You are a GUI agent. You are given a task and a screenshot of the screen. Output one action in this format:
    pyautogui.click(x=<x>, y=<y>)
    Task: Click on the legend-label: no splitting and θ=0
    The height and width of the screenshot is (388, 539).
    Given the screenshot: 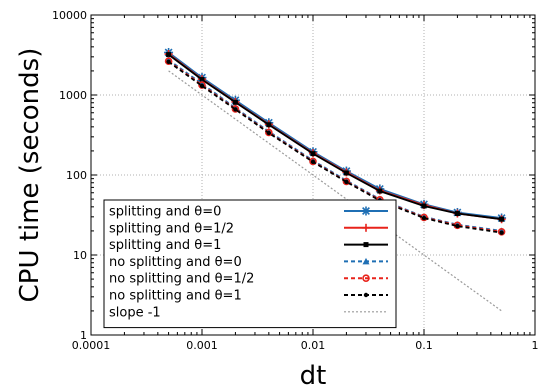 What is the action you would take?
    pyautogui.click(x=175, y=262)
    